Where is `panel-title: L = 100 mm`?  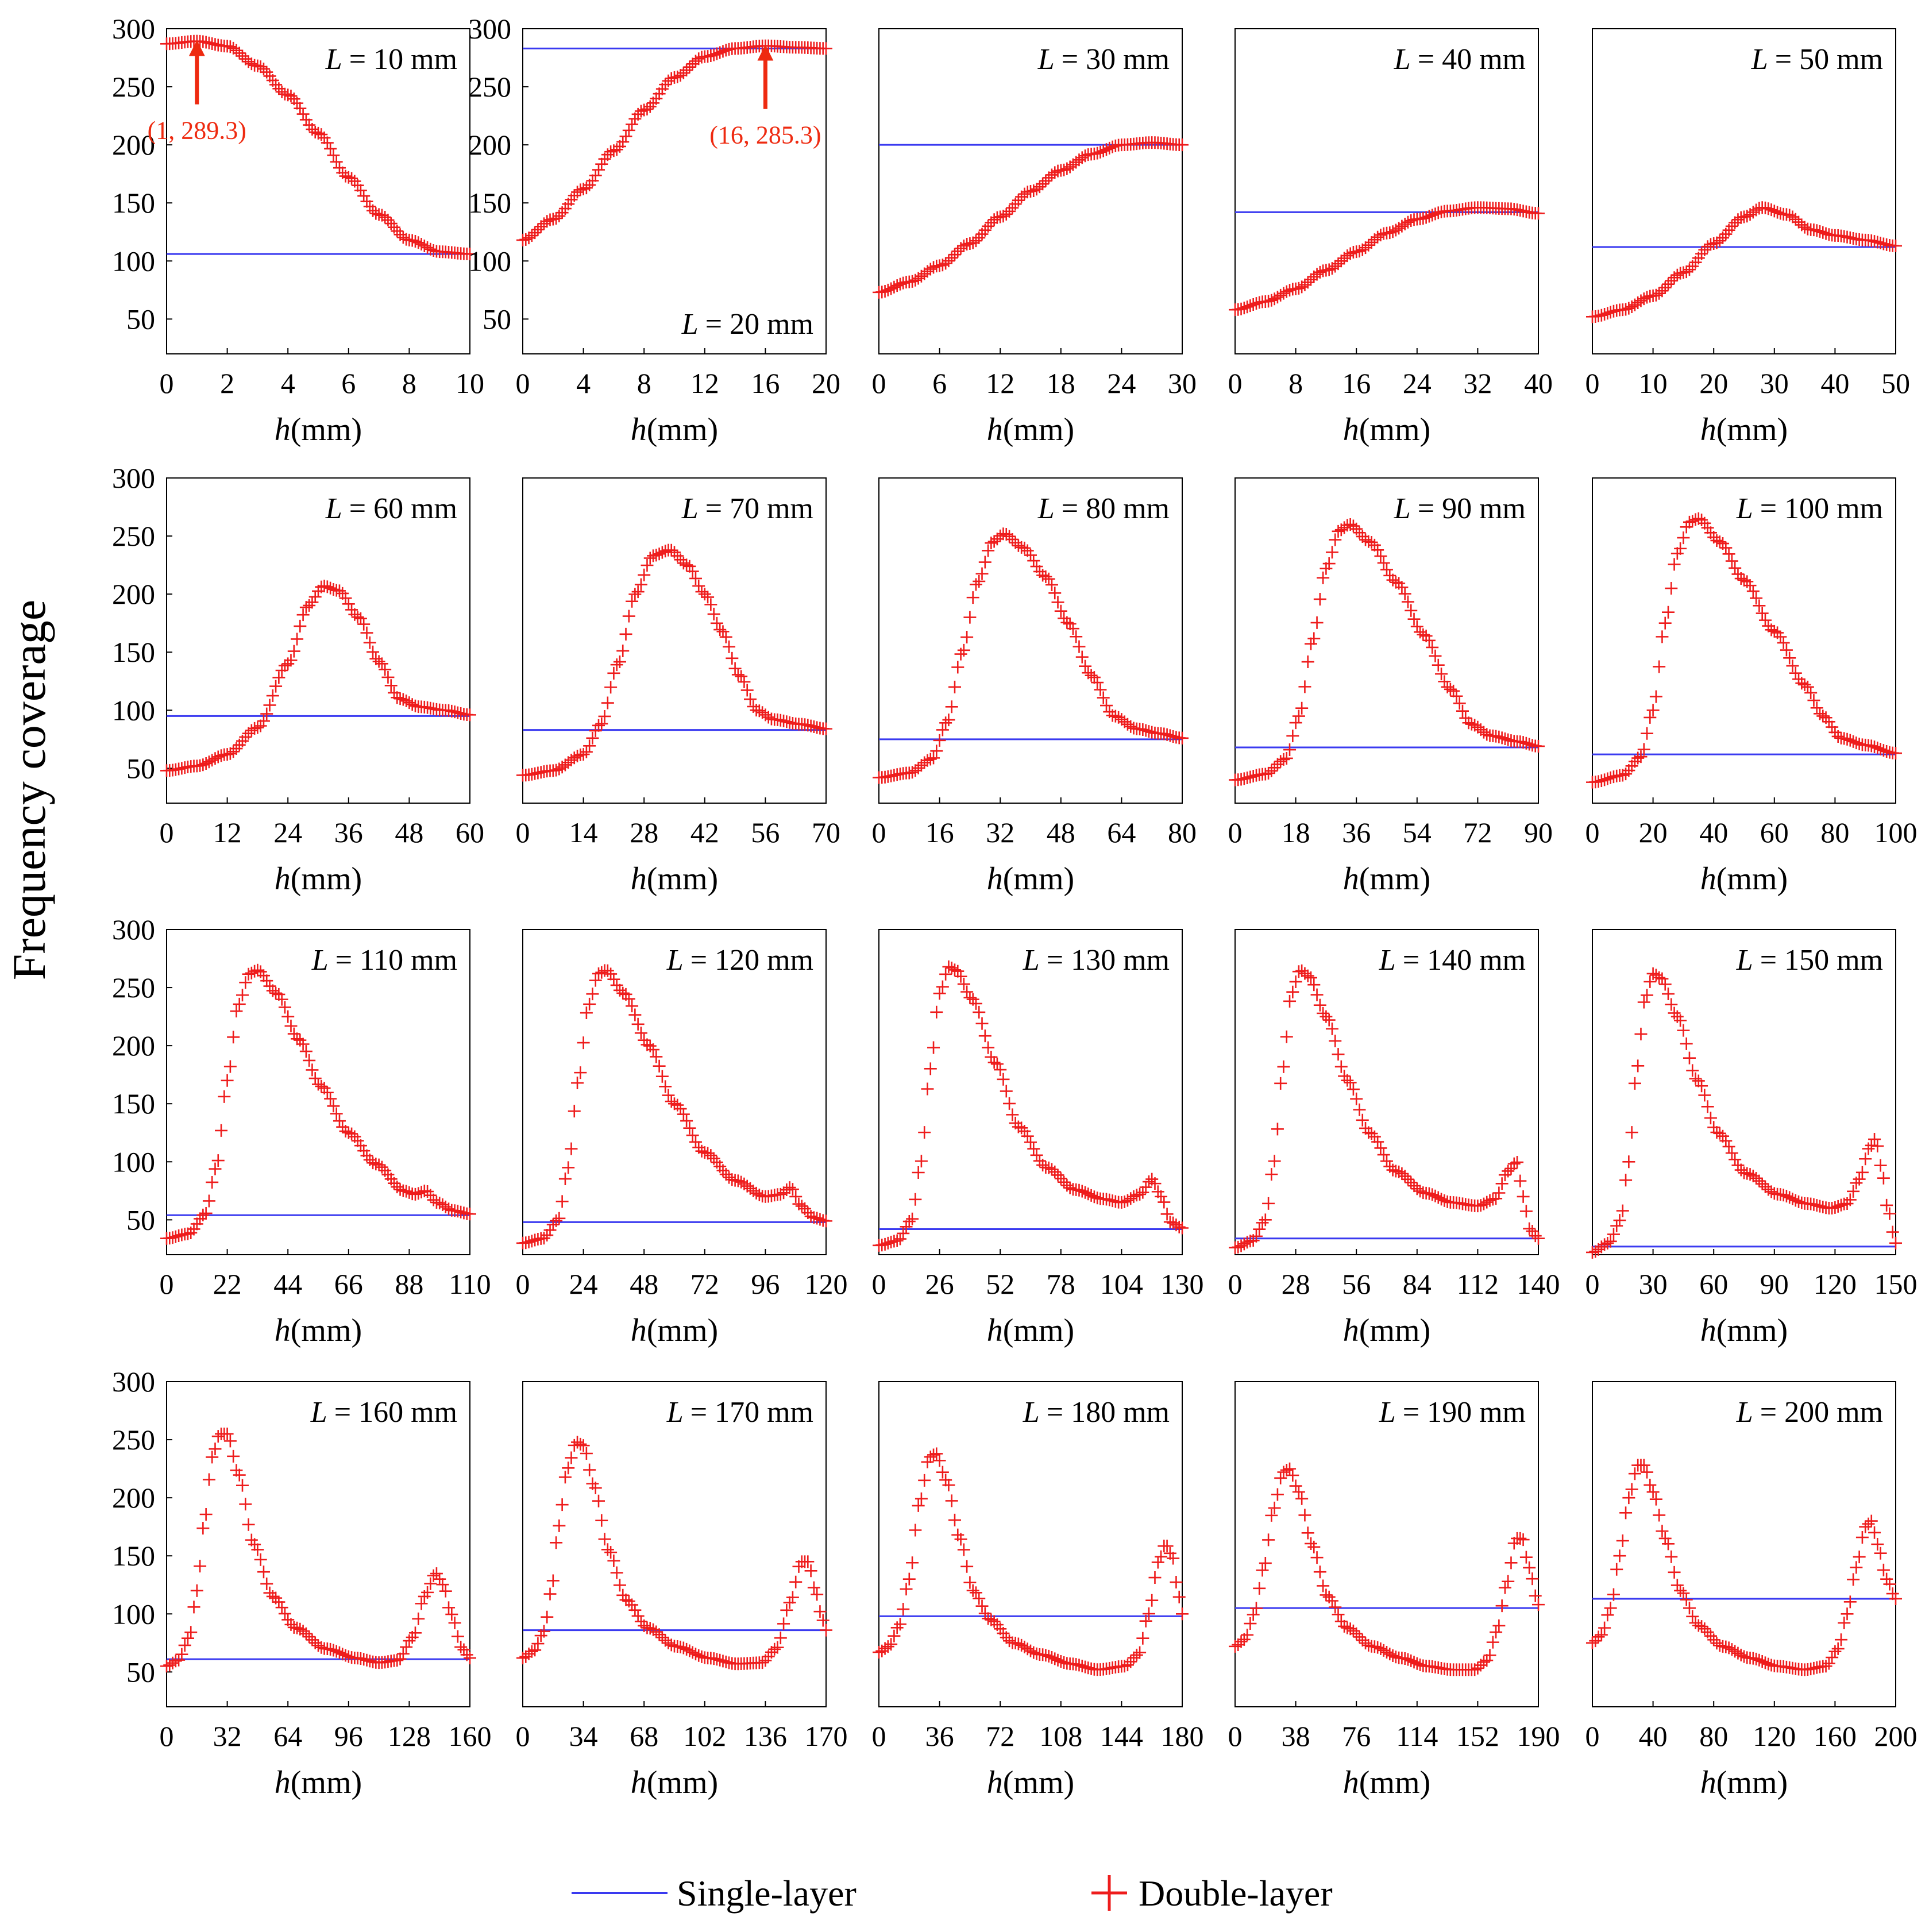
panel-title: L = 100 mm is located at coordinates (1809, 508).